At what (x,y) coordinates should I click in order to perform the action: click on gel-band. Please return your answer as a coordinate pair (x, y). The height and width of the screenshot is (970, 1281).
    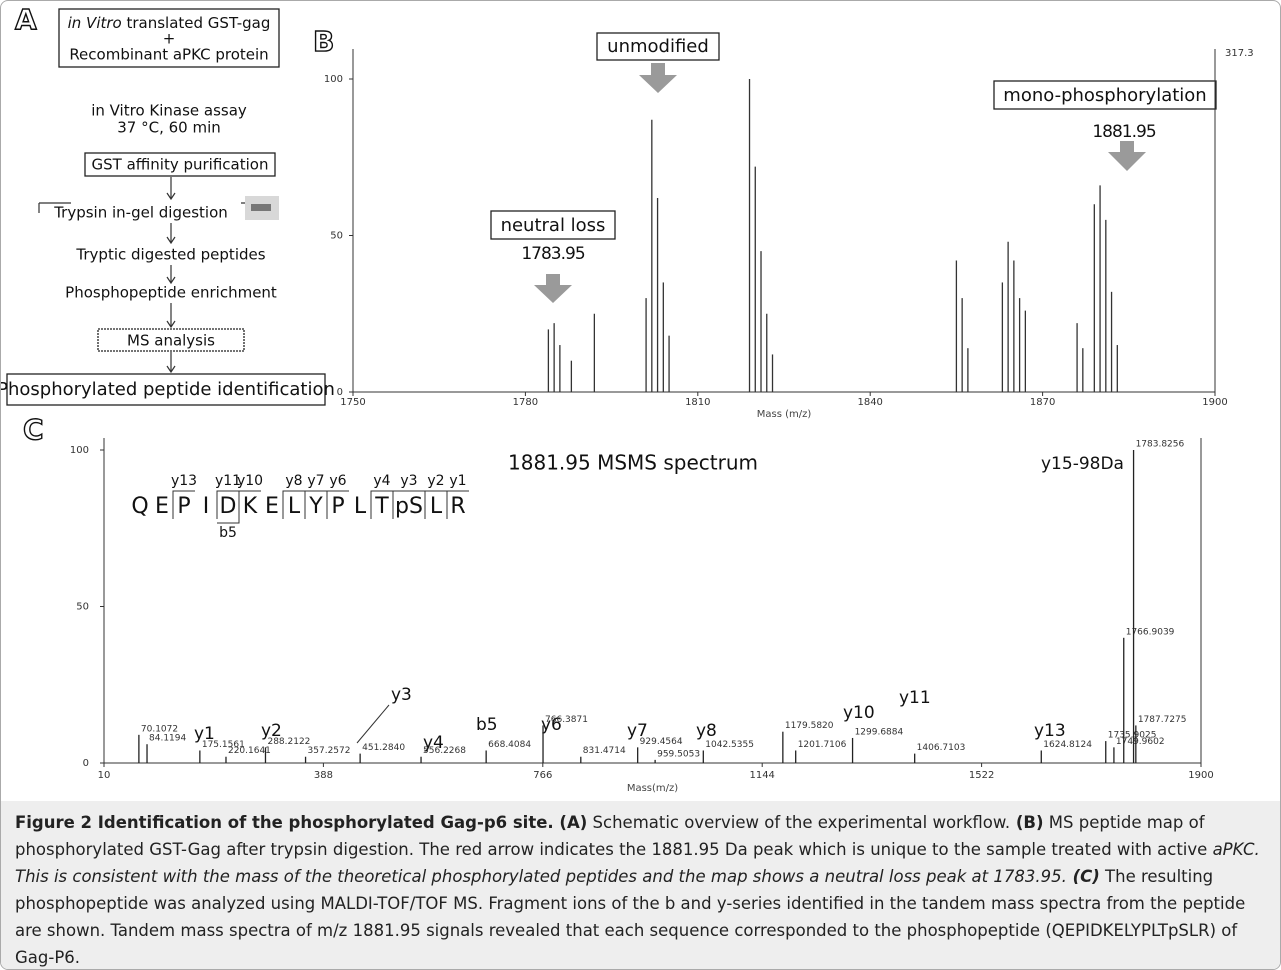
    Looking at the image, I should click on (261, 207).